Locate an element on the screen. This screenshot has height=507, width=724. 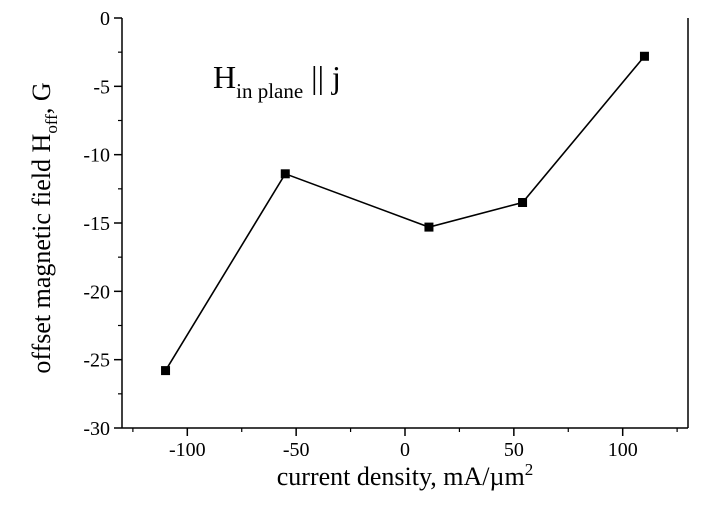
y-tick-label: 0 is located at coordinates (105, 19).